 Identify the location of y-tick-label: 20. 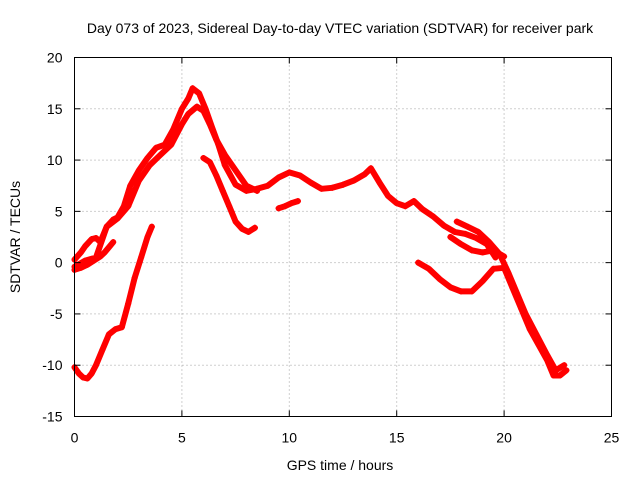
(55, 58).